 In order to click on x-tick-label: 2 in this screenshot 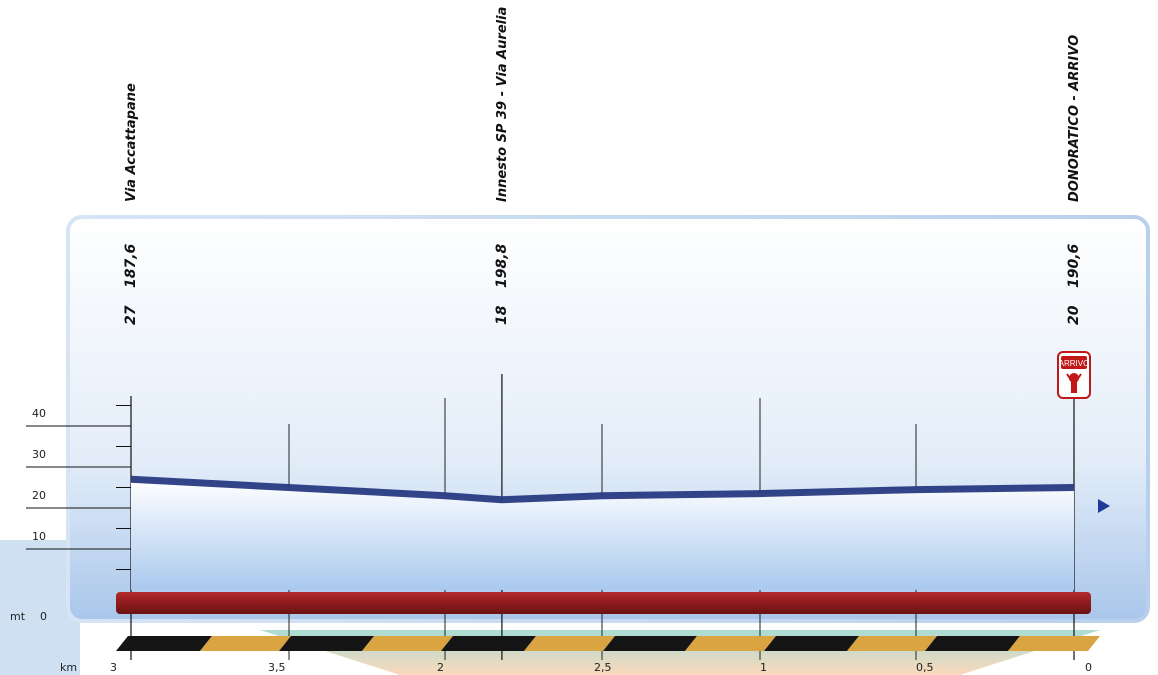, I will do `click(440, 667)`.